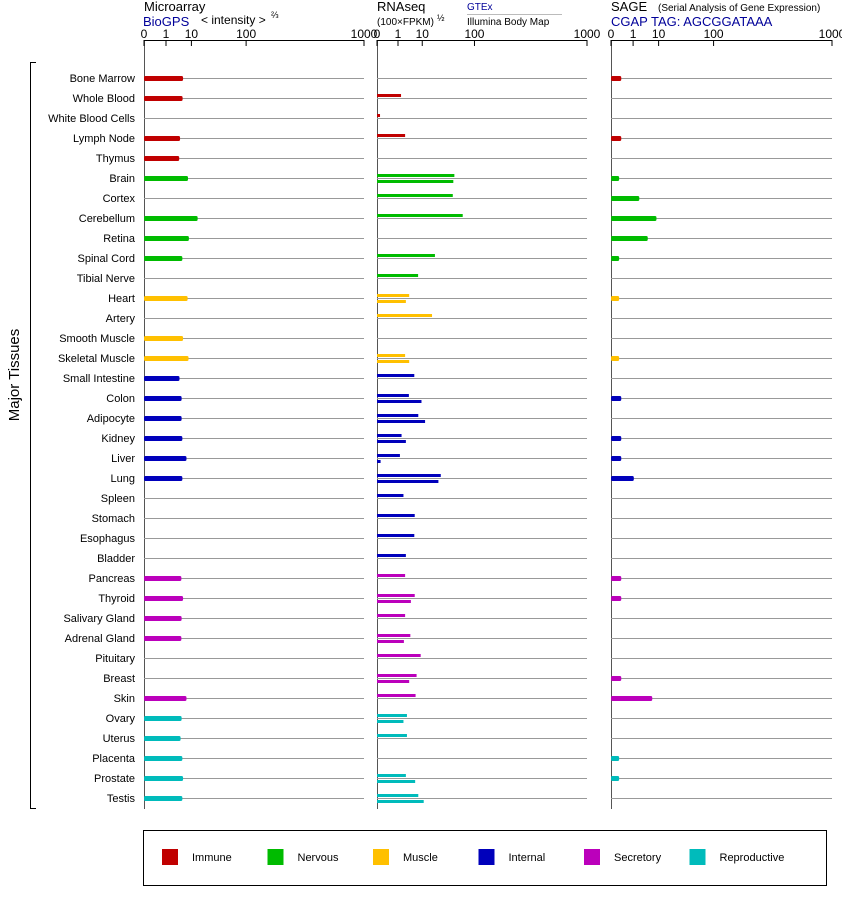  What do you see at coordinates (480, 7) in the screenshot?
I see `rnaseq-source-gtex: GTEx` at bounding box center [480, 7].